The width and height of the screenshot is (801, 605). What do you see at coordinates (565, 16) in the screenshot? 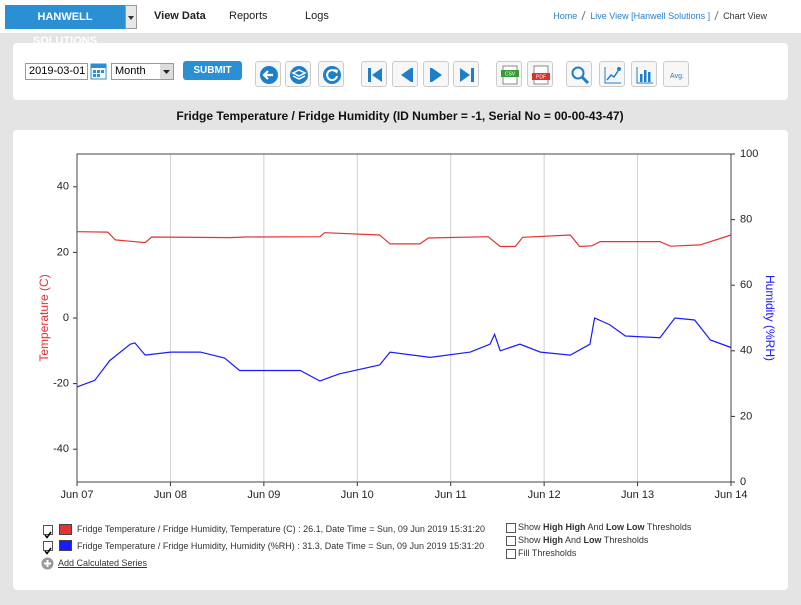
I see `crumb-link: Home` at bounding box center [565, 16].